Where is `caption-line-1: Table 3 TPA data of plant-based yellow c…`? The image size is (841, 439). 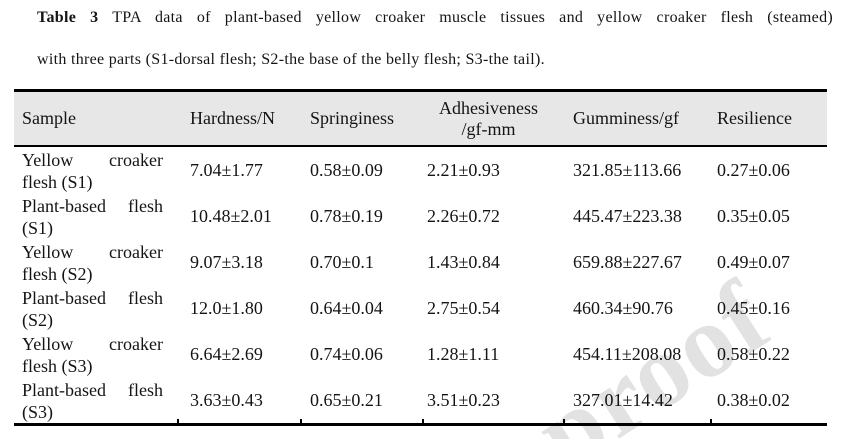 caption-line-1: Table 3 TPA data of plant-based yellow c… is located at coordinates (435, 18).